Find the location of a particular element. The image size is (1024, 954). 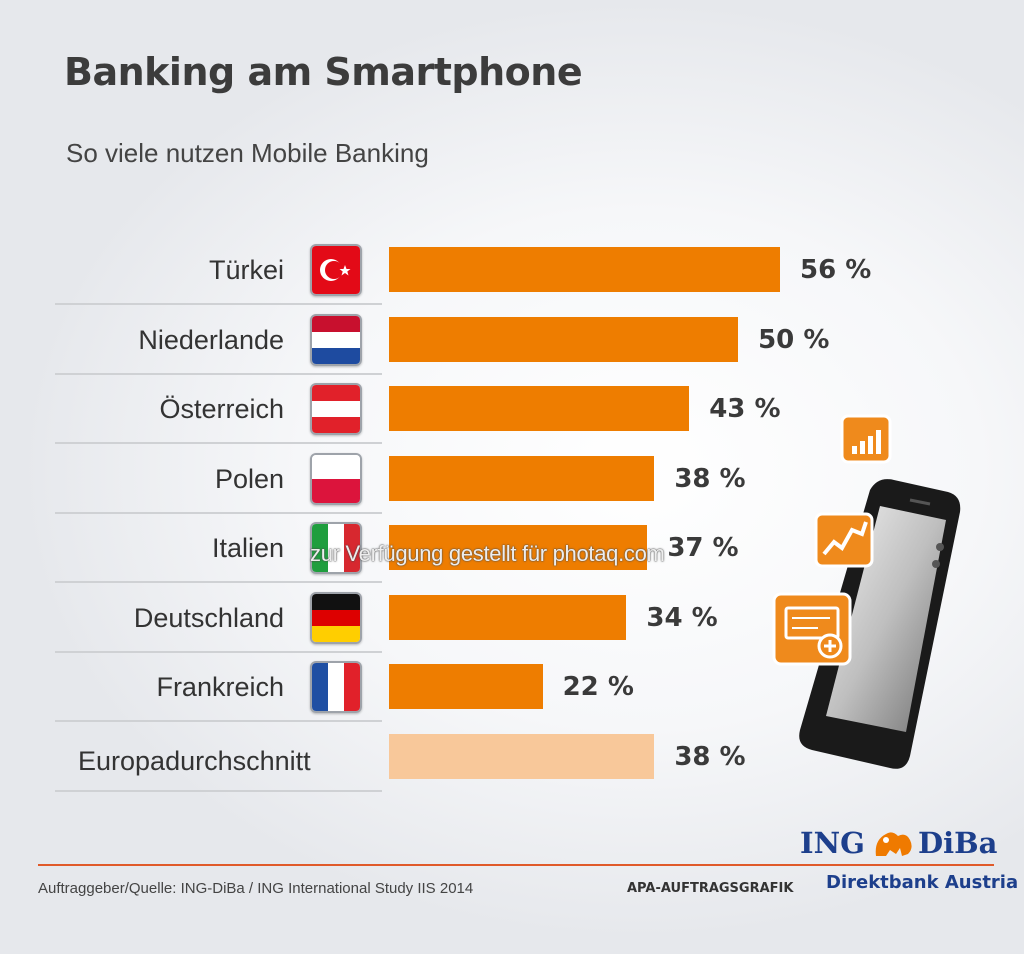

france-flag-icon is located at coordinates (336, 687).